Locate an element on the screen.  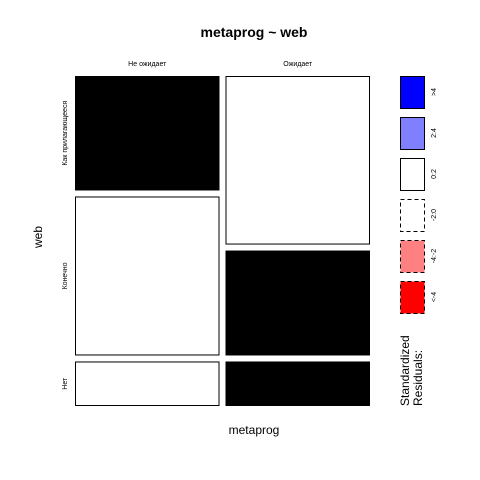
column-label: Не ожидает is located at coordinates (147, 64).